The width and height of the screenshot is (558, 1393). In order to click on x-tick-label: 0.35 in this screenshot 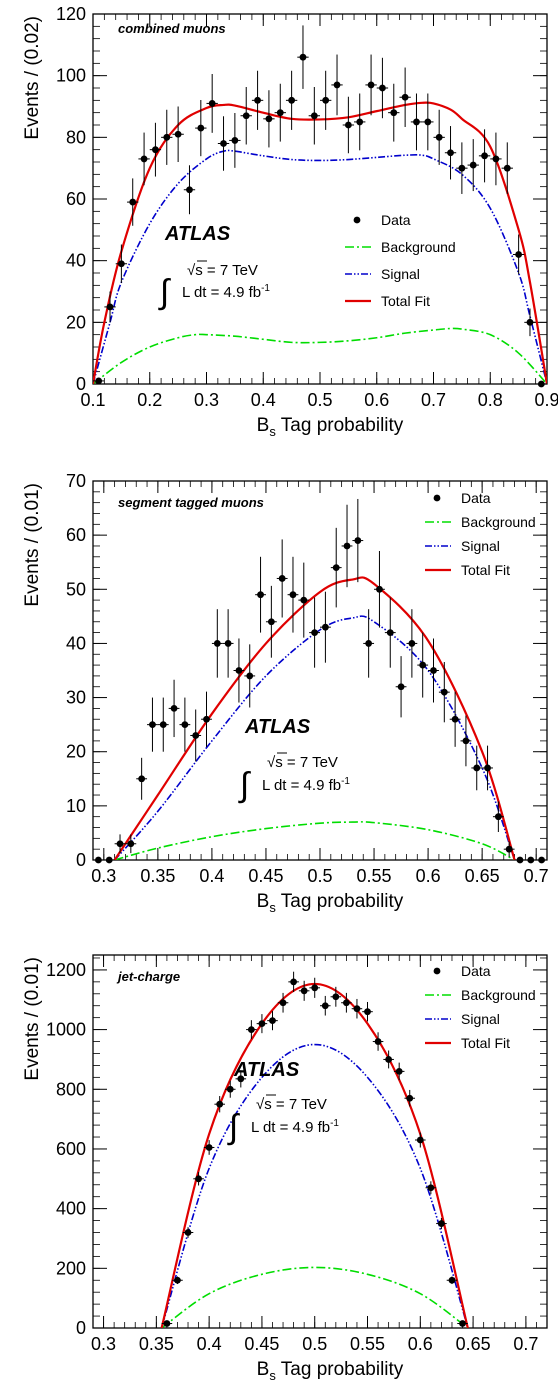, I will do `click(157, 876)`.